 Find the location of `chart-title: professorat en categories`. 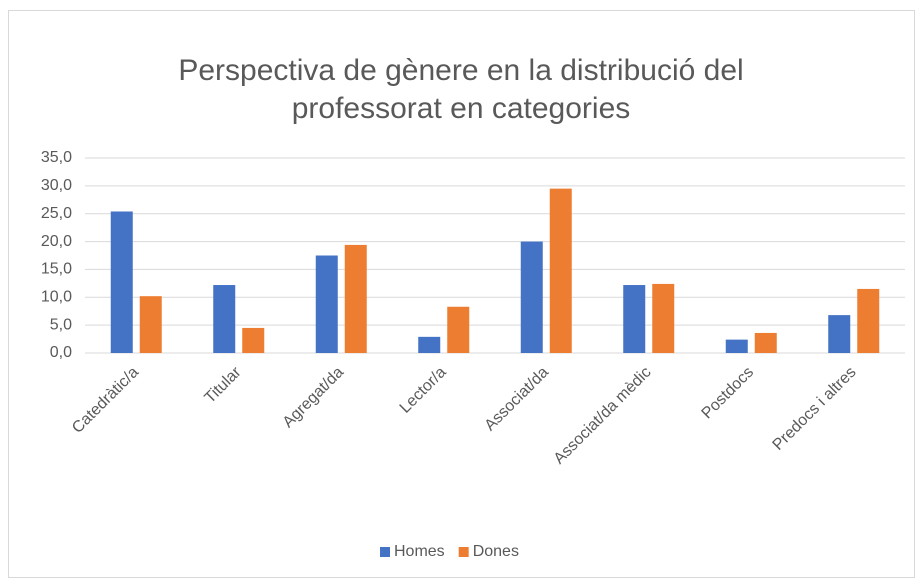

chart-title: professorat en categories is located at coordinates (461, 108).